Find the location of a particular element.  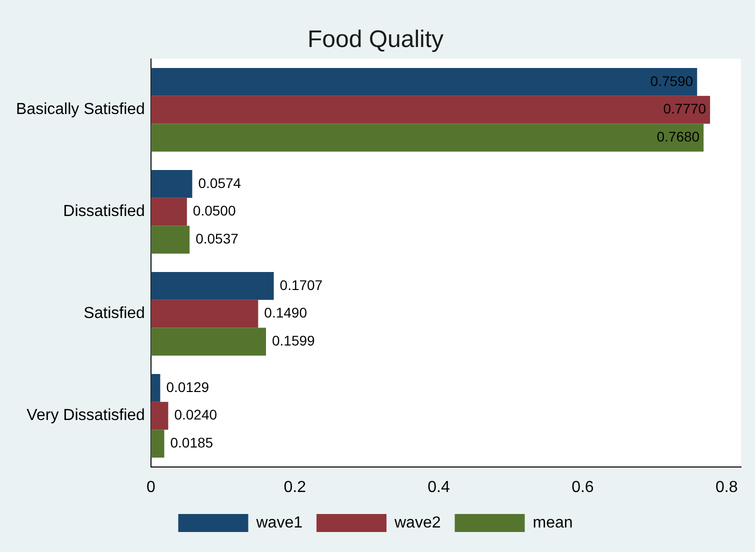

data-label: 0.0500 is located at coordinates (214, 210).